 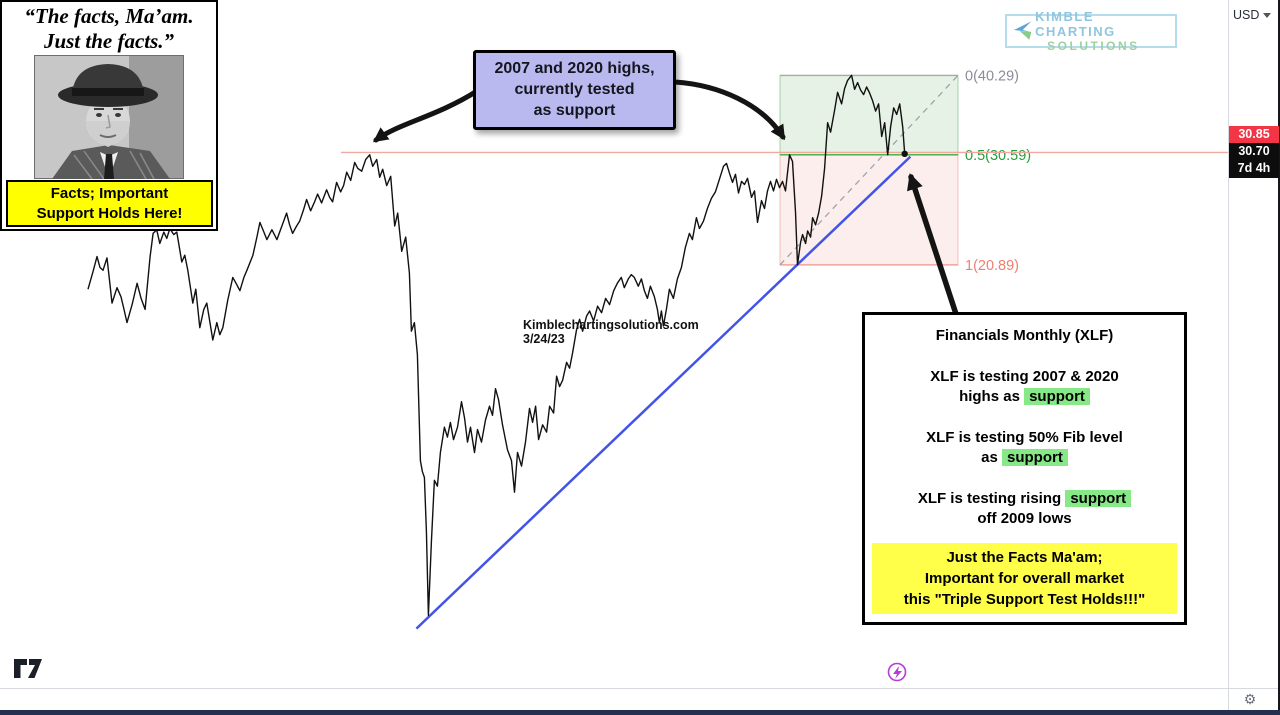 I want to click on kimble-logo-line1: KIMBLE CHARTING, so click(x=1075, y=24).